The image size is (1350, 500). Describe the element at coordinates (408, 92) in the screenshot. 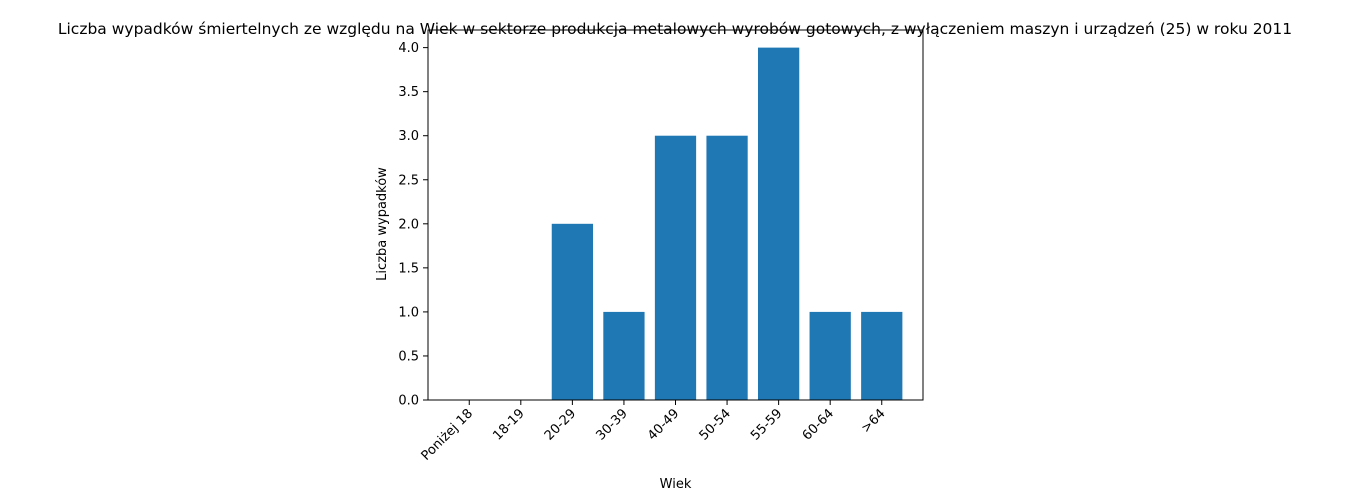

I see `y-tick-label: 3.5` at that location.